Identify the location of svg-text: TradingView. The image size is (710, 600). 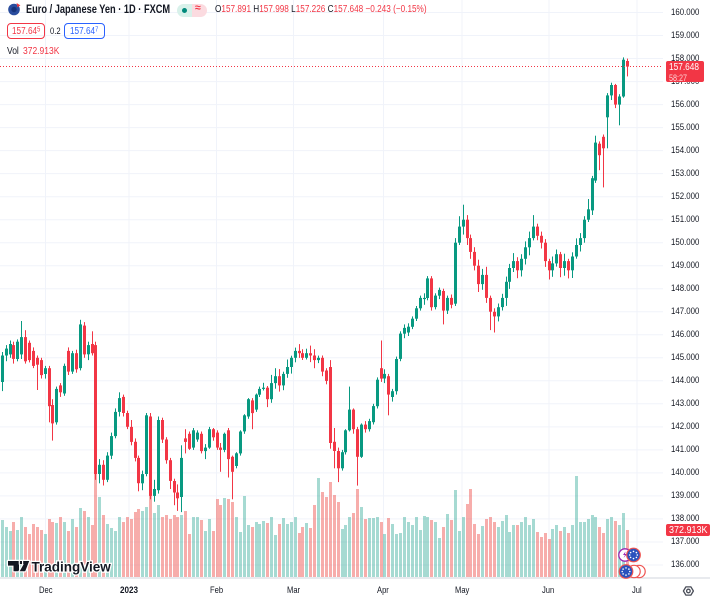
(72, 566).